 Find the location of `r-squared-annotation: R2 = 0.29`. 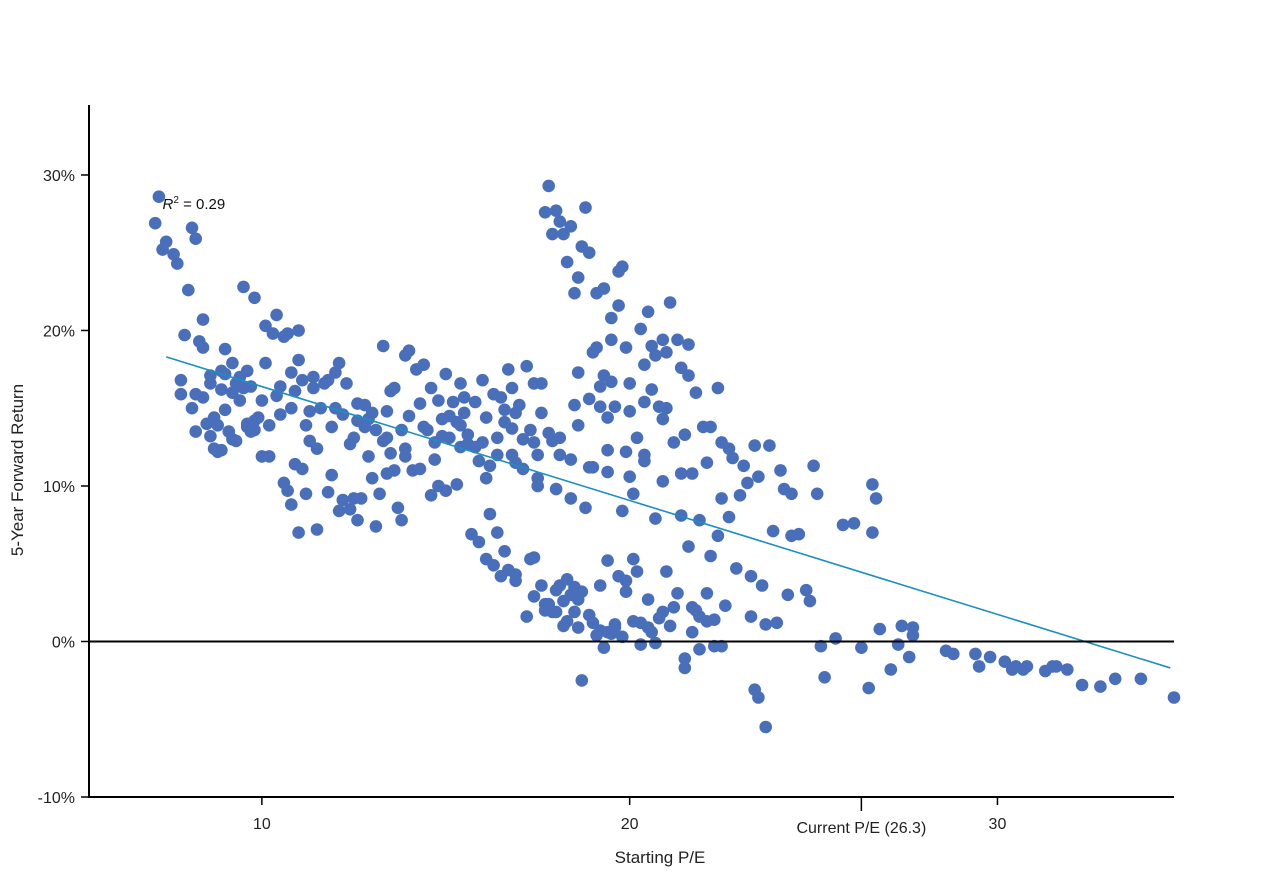

r-squared-annotation: R2 = 0.29 is located at coordinates (194, 204).